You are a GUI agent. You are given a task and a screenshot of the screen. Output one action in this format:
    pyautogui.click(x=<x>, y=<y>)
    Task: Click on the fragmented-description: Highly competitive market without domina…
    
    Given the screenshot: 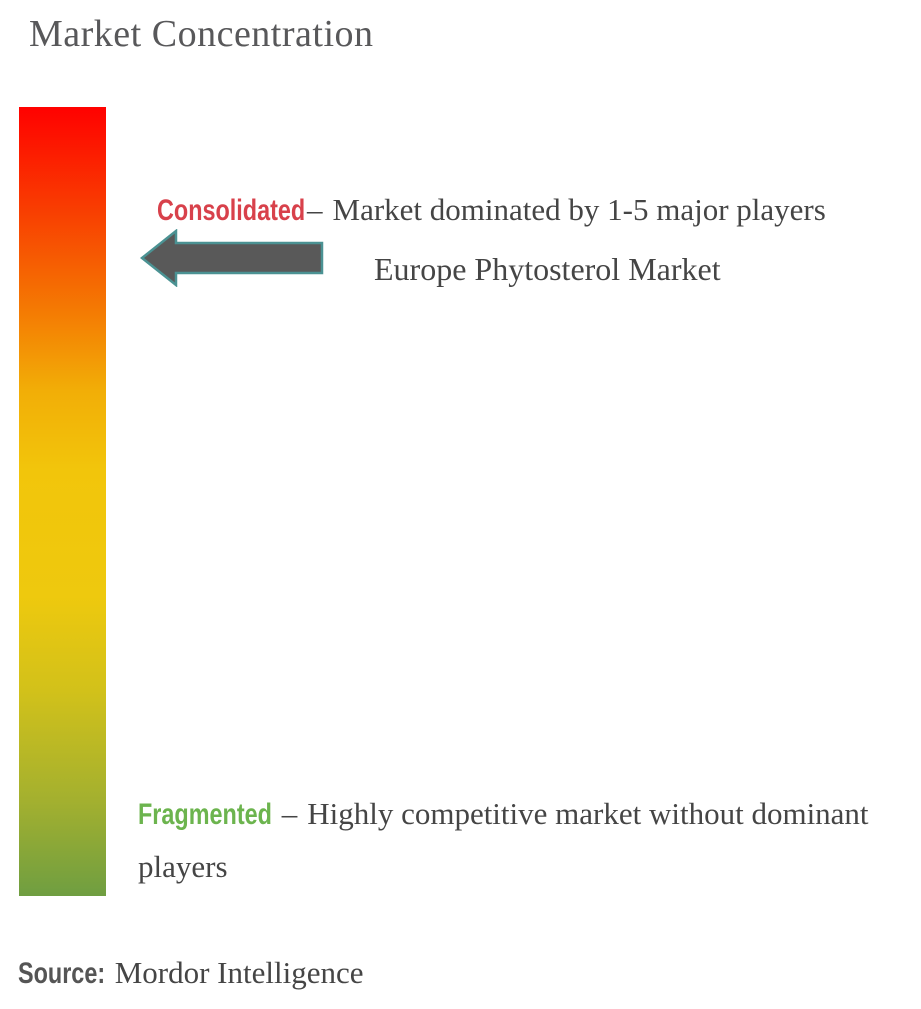 What is the action you would take?
    pyautogui.click(x=503, y=840)
    